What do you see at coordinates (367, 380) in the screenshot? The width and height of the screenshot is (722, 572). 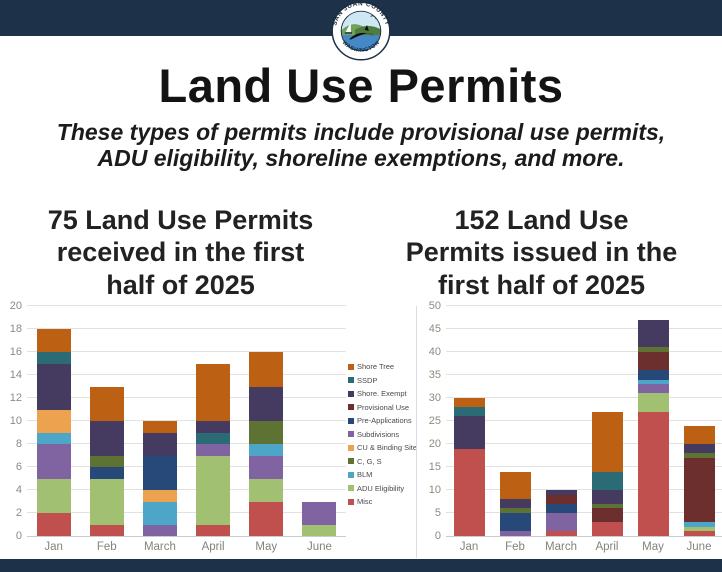 I see `legend-label: SSDP` at bounding box center [367, 380].